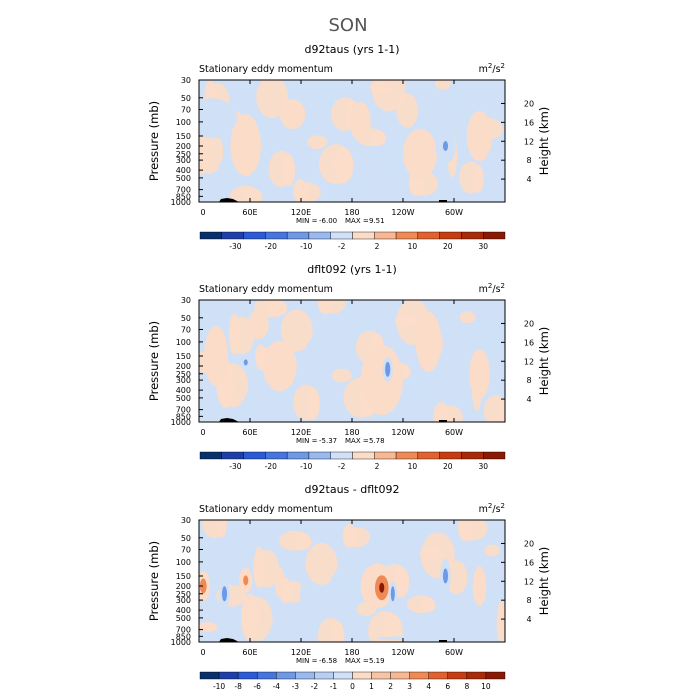 This screenshot has width=700, height=700. Describe the element at coordinates (183, 170) in the screenshot. I see `y-tick-label: 400` at that location.